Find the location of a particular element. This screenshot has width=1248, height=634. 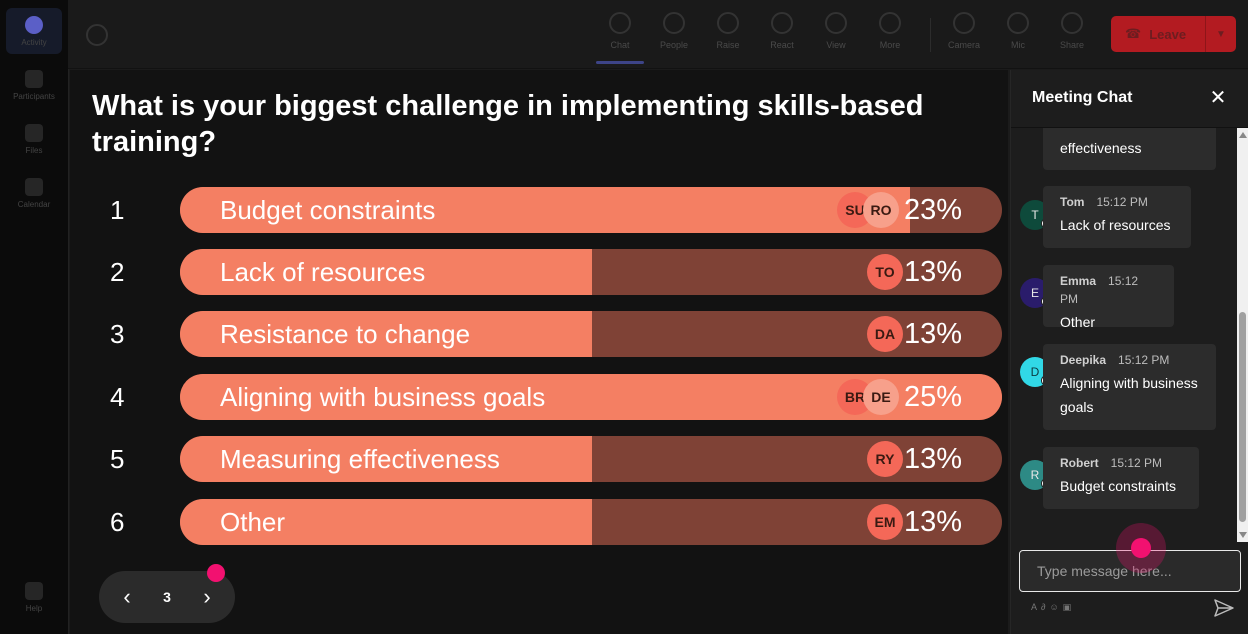

option-bar: Resistance to change DA 13% is located at coordinates (591, 334).